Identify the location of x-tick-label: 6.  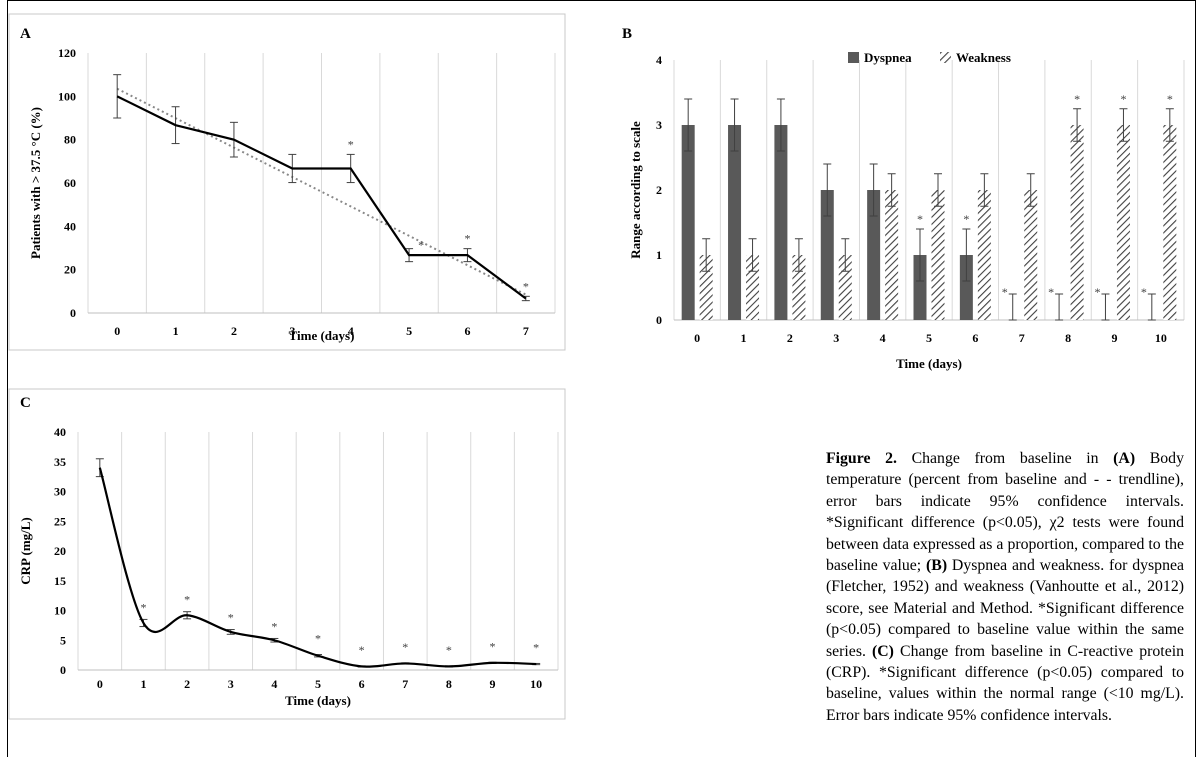
(362, 684).